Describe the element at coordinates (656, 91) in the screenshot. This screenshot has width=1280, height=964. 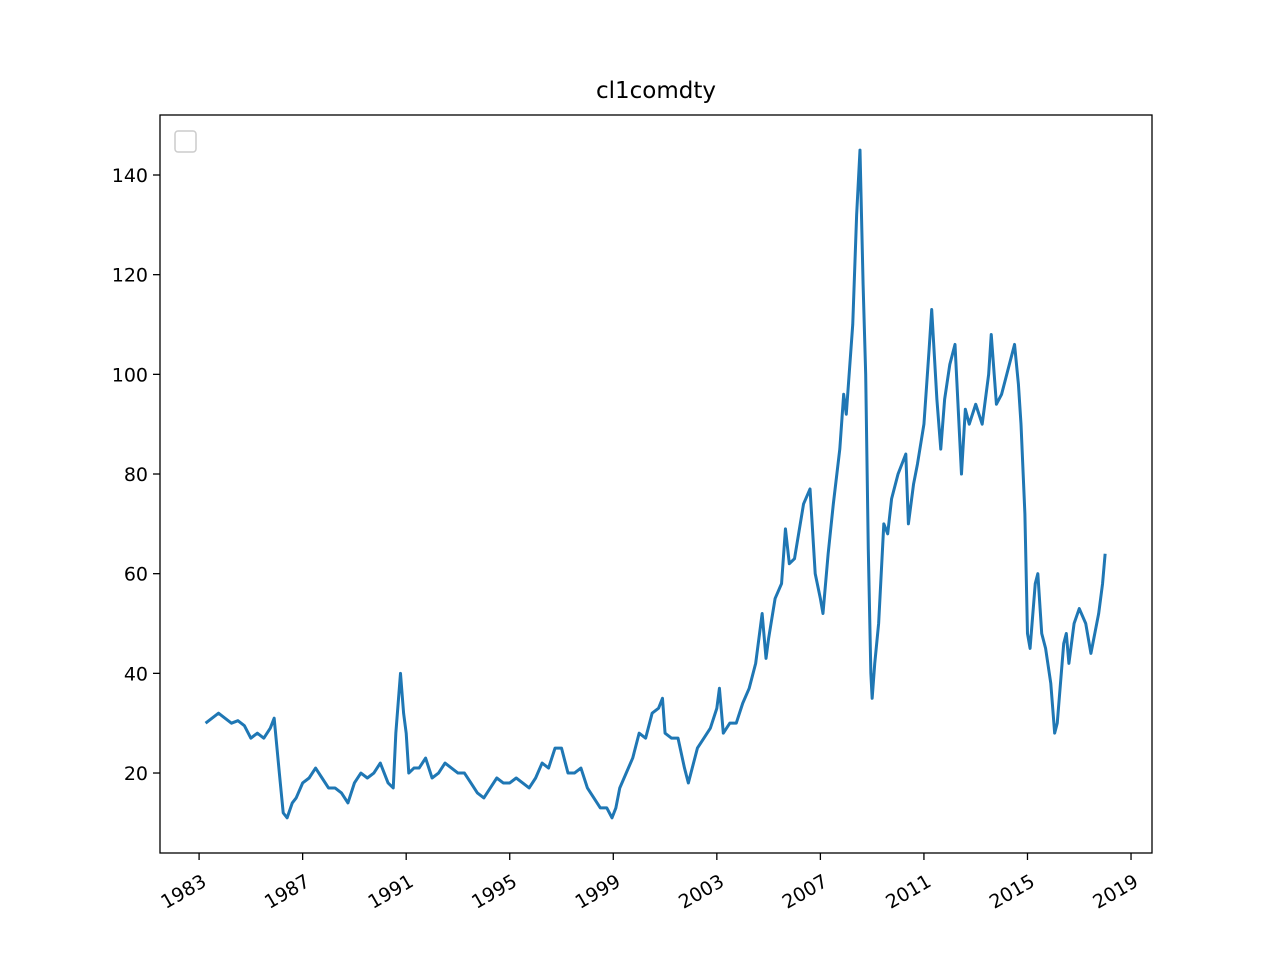
I see `chart-title: cl1comdty` at that location.